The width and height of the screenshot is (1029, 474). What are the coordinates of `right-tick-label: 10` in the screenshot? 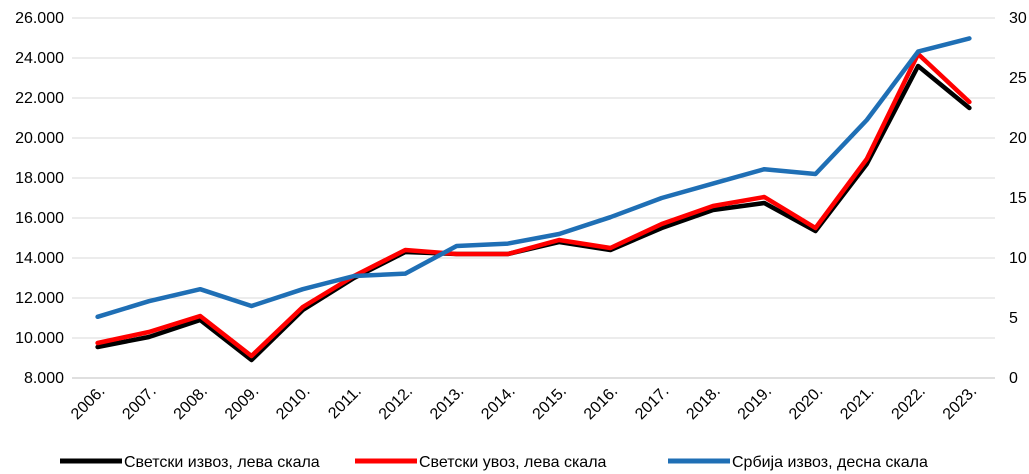 It's located at (1018, 258).